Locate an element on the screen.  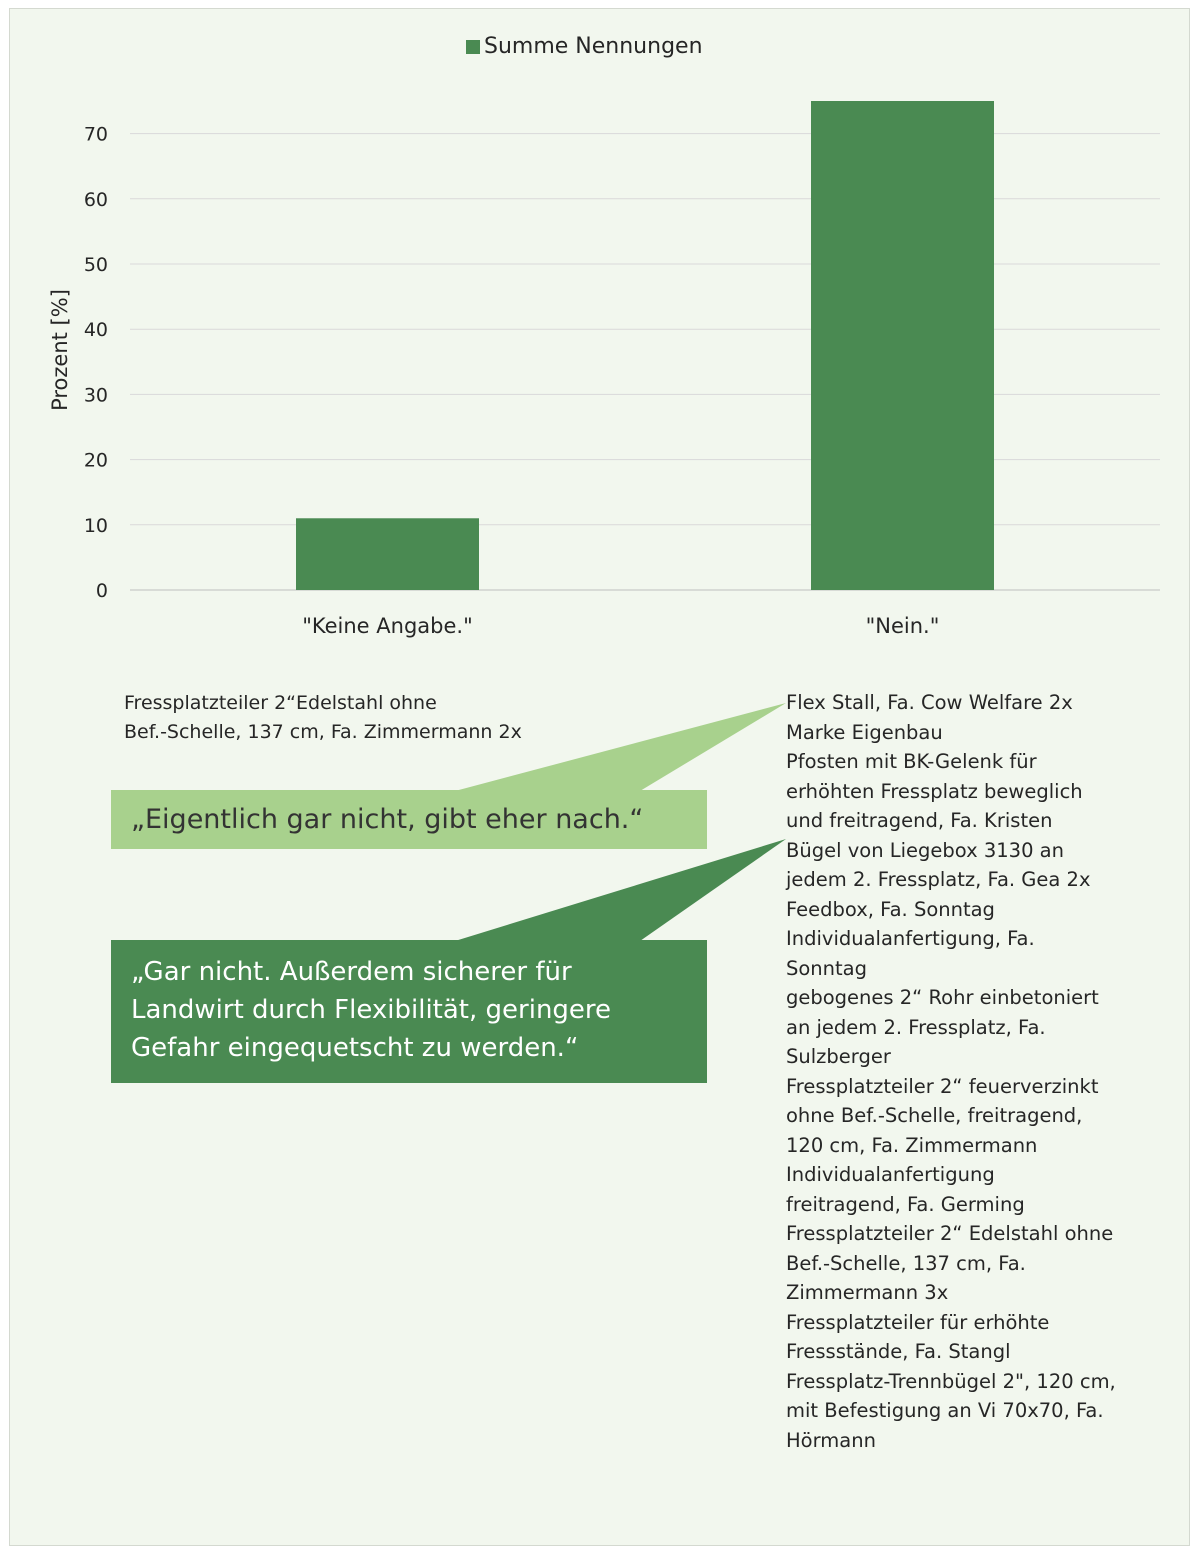
legend-label: Summe Nennungen is located at coordinates (593, 46).